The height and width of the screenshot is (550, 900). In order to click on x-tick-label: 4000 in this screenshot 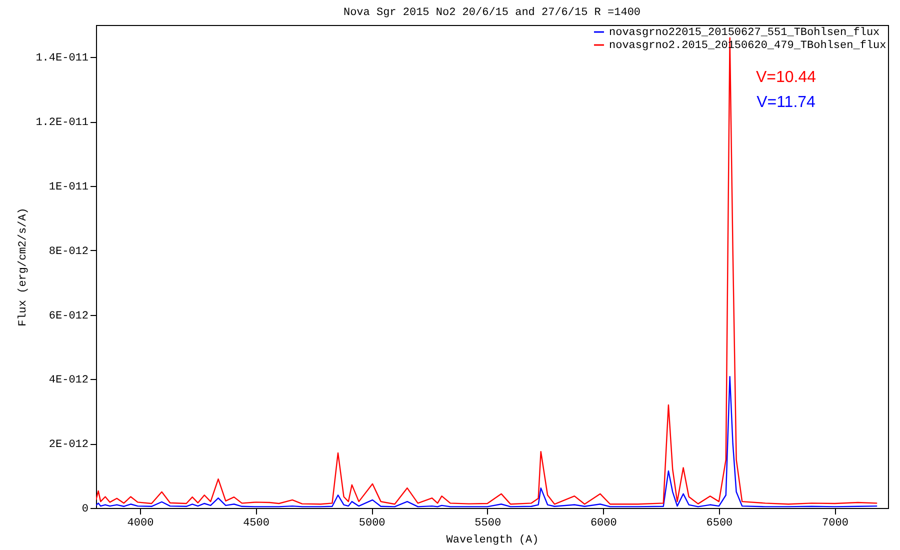, I will do `click(140, 524)`.